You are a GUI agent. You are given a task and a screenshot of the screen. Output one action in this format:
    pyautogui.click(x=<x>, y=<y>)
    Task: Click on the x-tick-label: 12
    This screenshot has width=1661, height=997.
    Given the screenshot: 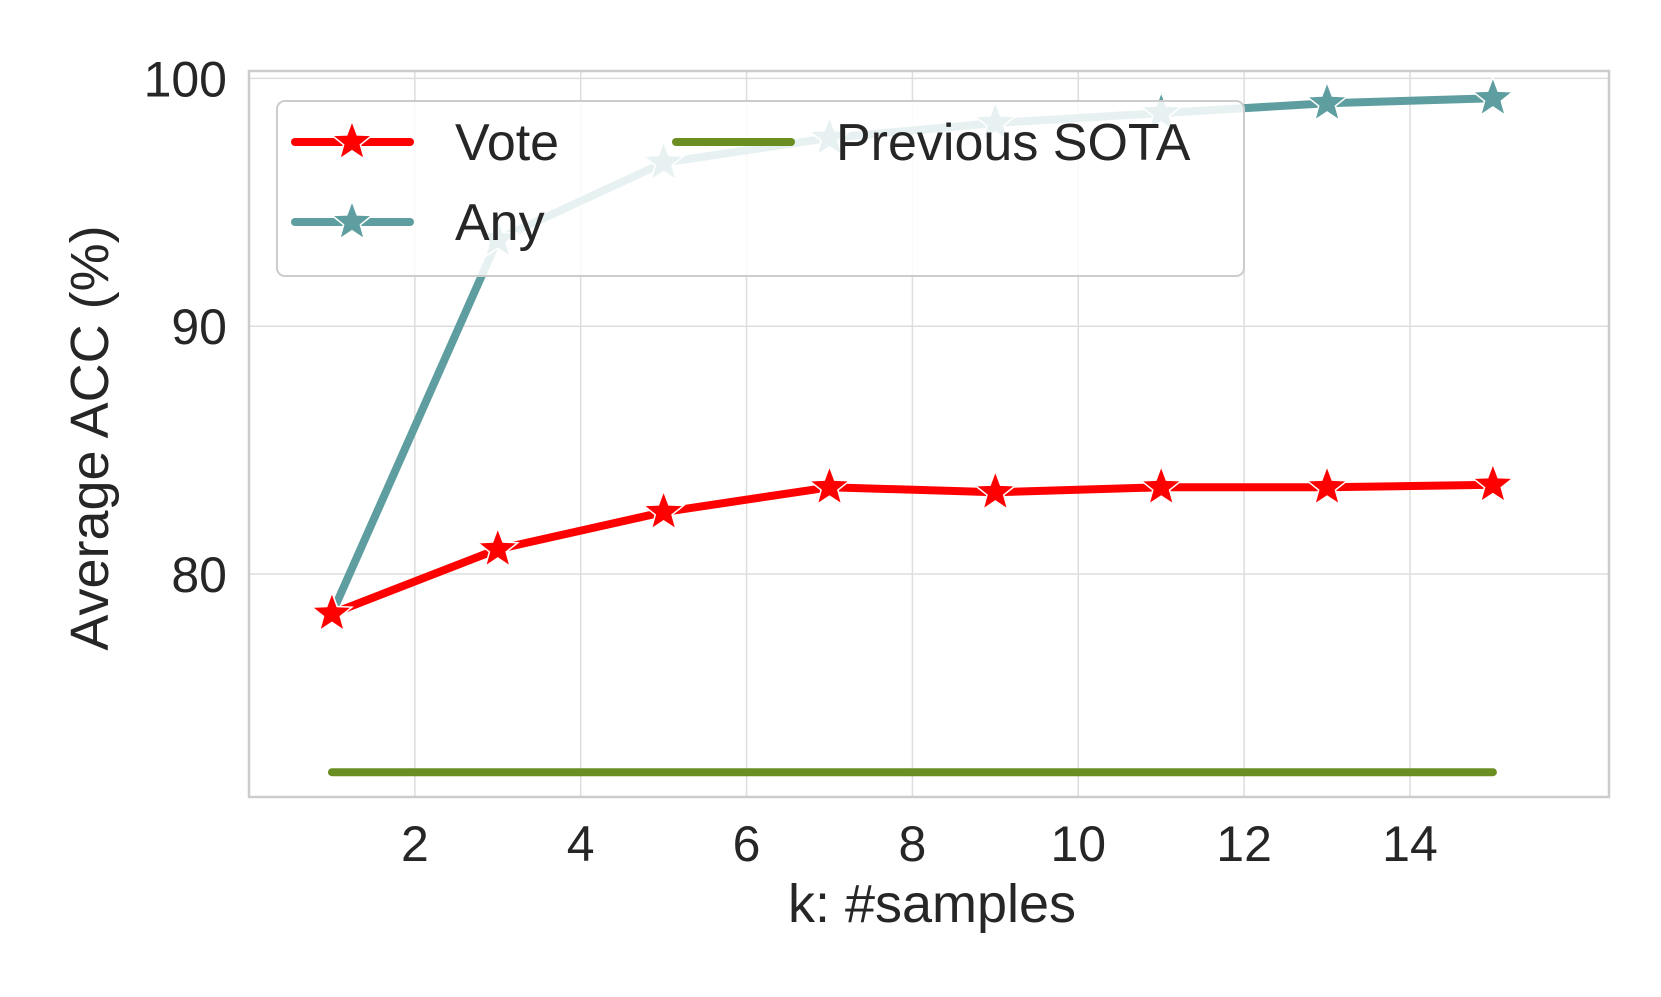 What is the action you would take?
    pyautogui.click(x=1244, y=844)
    